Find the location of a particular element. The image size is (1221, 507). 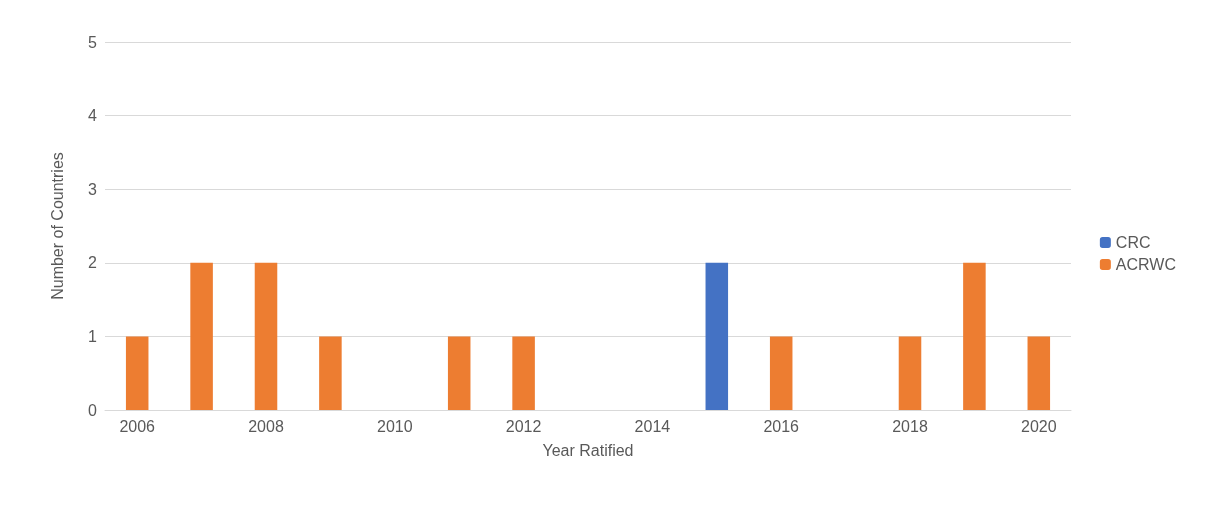

y-tick-label: 1 is located at coordinates (93, 336).